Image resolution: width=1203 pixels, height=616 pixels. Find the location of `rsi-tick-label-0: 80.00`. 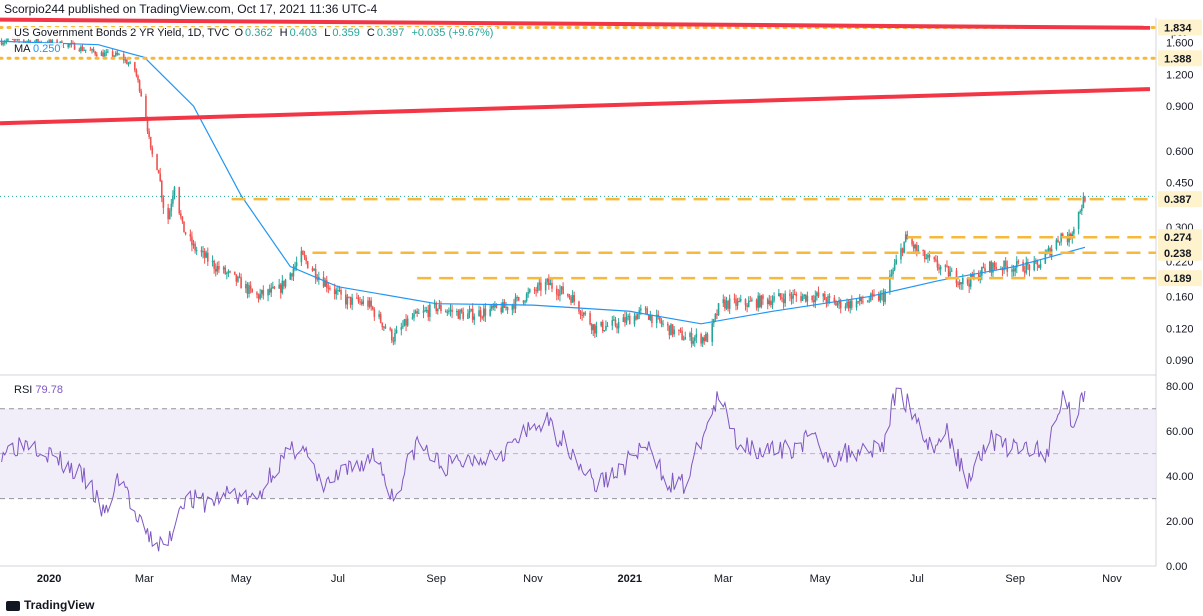

rsi-tick-label-0: 80.00 is located at coordinates (1180, 387).